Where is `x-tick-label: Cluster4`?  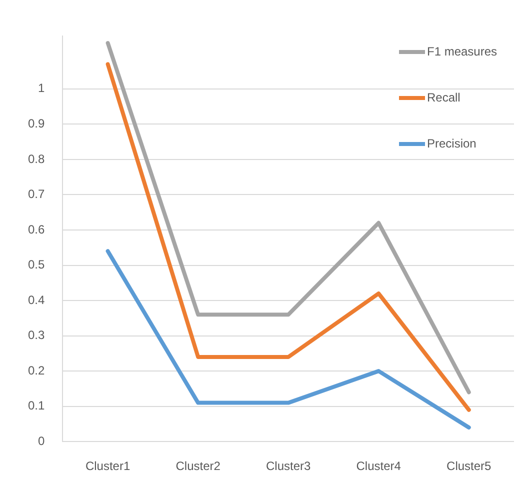
x-tick-label: Cluster4 is located at coordinates (379, 466).